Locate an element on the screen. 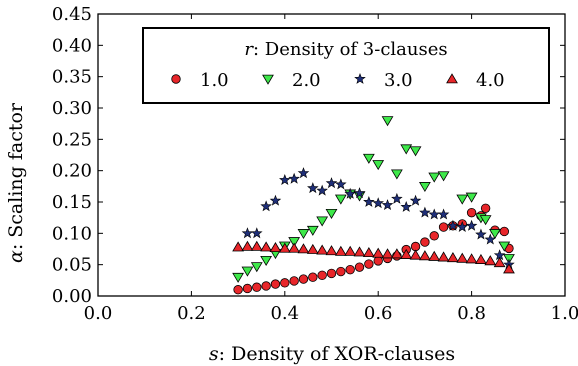 Image resolution: width=578 pixels, height=366 pixels. legend: r: Density of 3-clauses 1.0 2.0 3.0 4.0 is located at coordinates (346, 65).